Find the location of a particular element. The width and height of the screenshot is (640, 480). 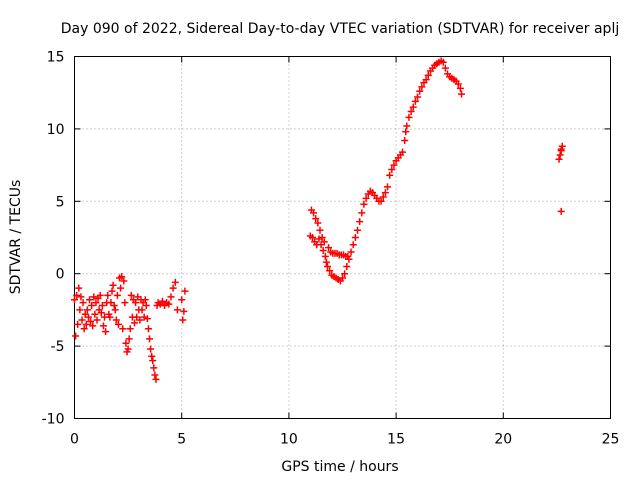

y-axis-label: SDTVAR / TECUs is located at coordinates (16, 237).